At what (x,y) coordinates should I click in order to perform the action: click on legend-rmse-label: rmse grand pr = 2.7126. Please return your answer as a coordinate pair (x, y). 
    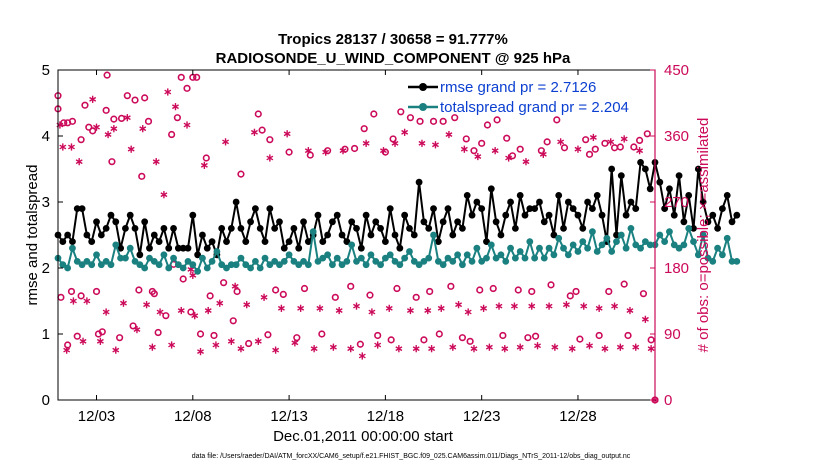
    Looking at the image, I should click on (518, 87).